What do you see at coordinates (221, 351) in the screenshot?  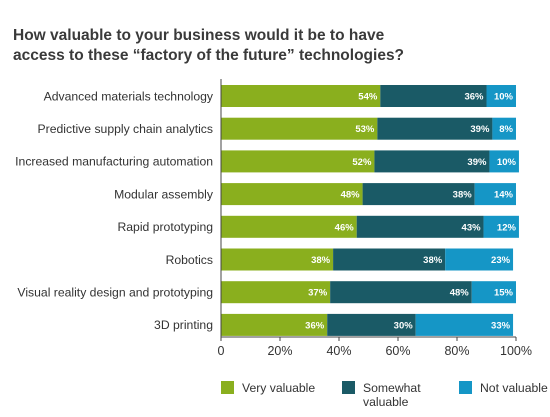 I see `x-tick-label: 0` at bounding box center [221, 351].